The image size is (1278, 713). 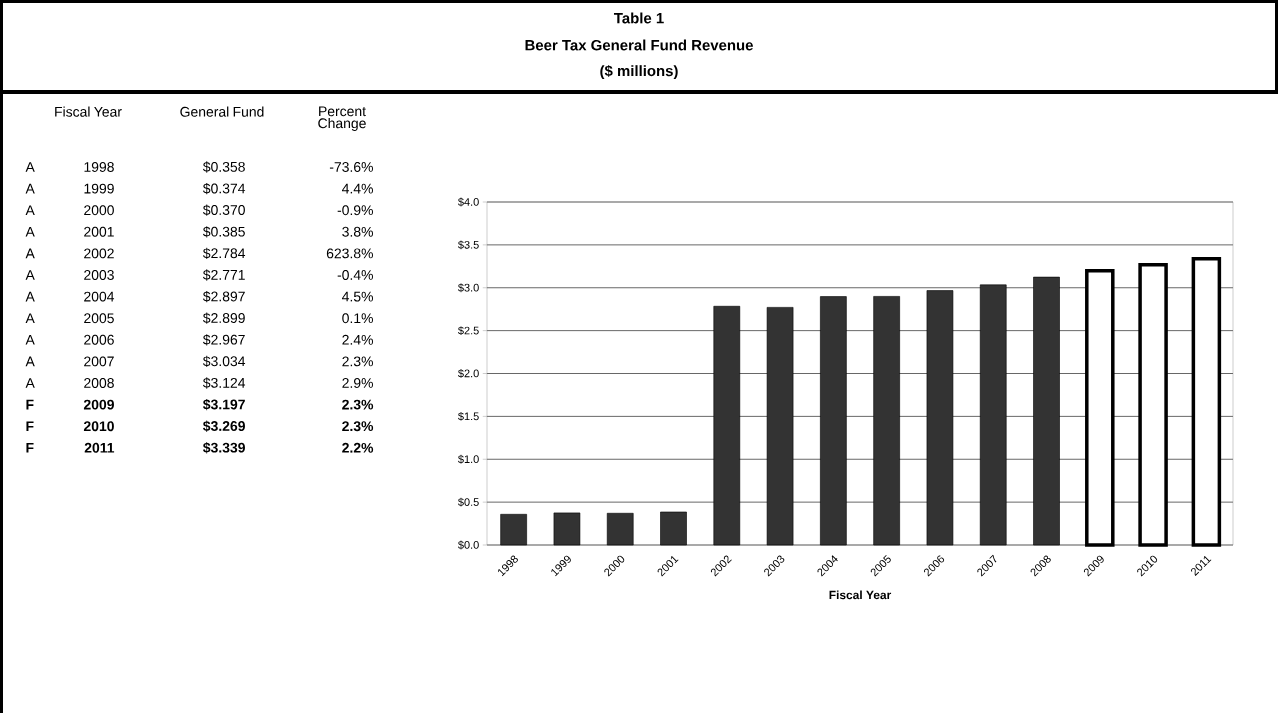 I want to click on chart-title: Table 1, so click(x=638, y=18).